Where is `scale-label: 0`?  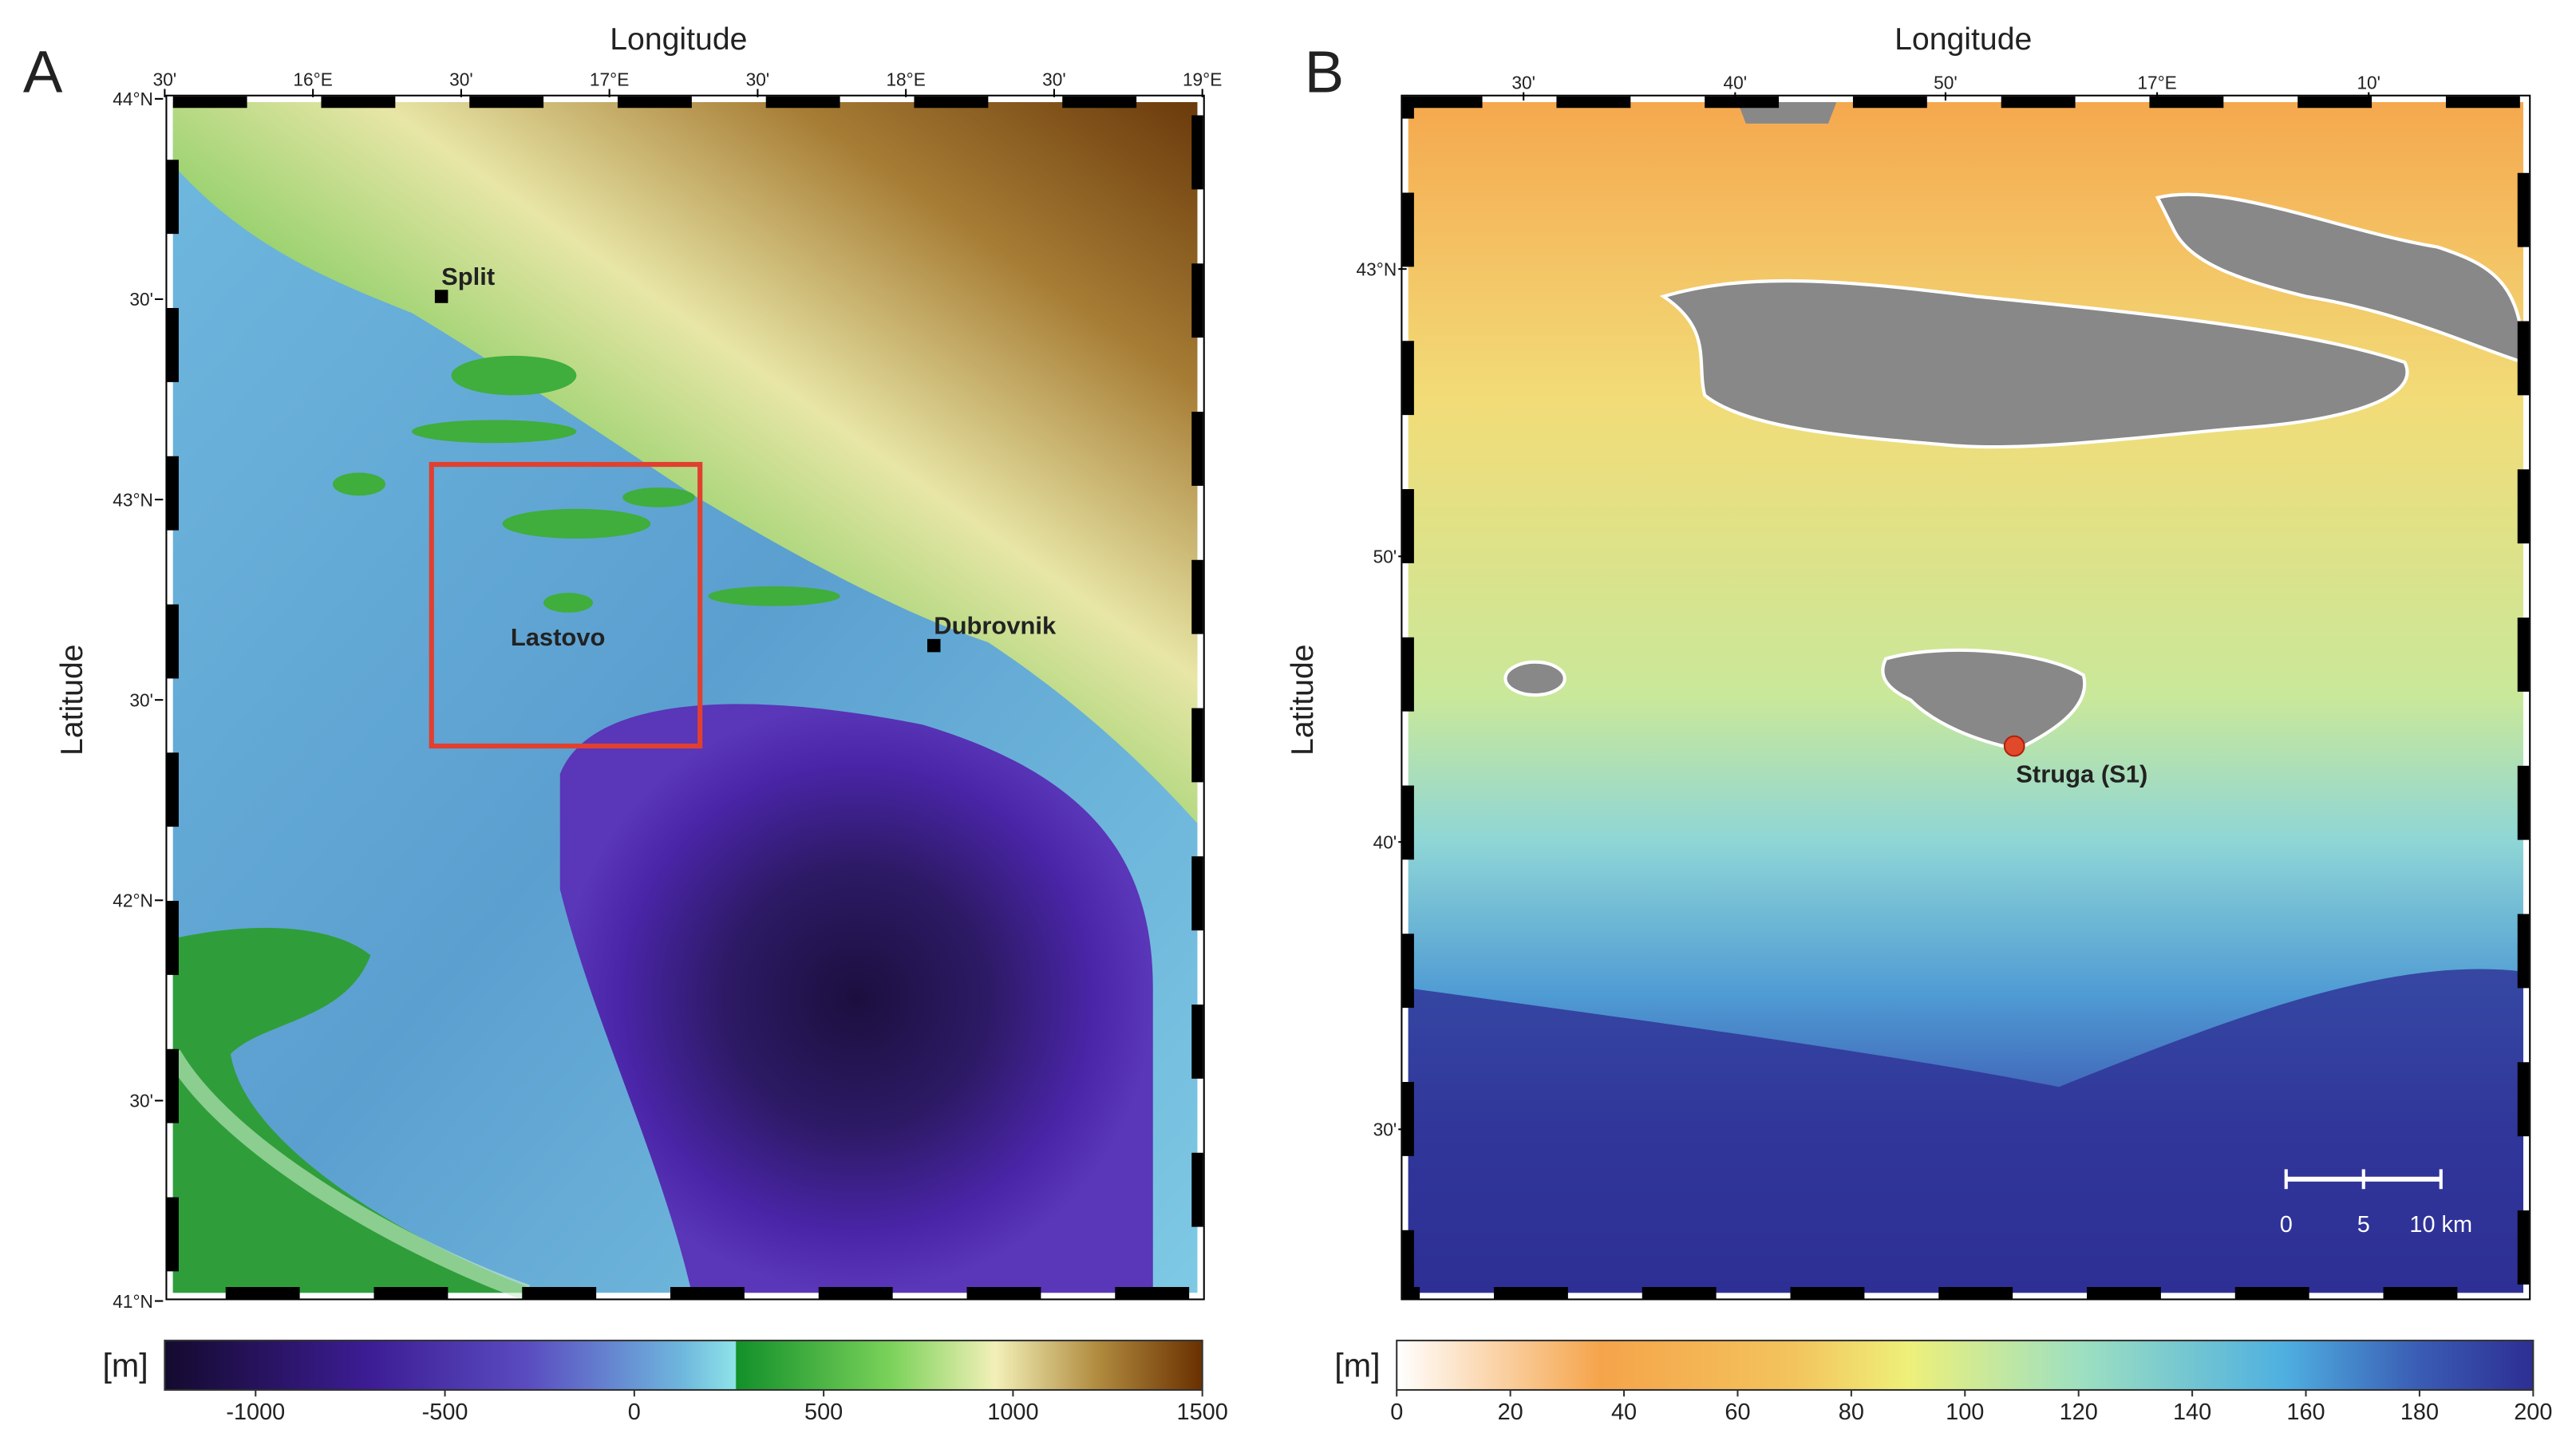
scale-label: 0 is located at coordinates (2286, 1225).